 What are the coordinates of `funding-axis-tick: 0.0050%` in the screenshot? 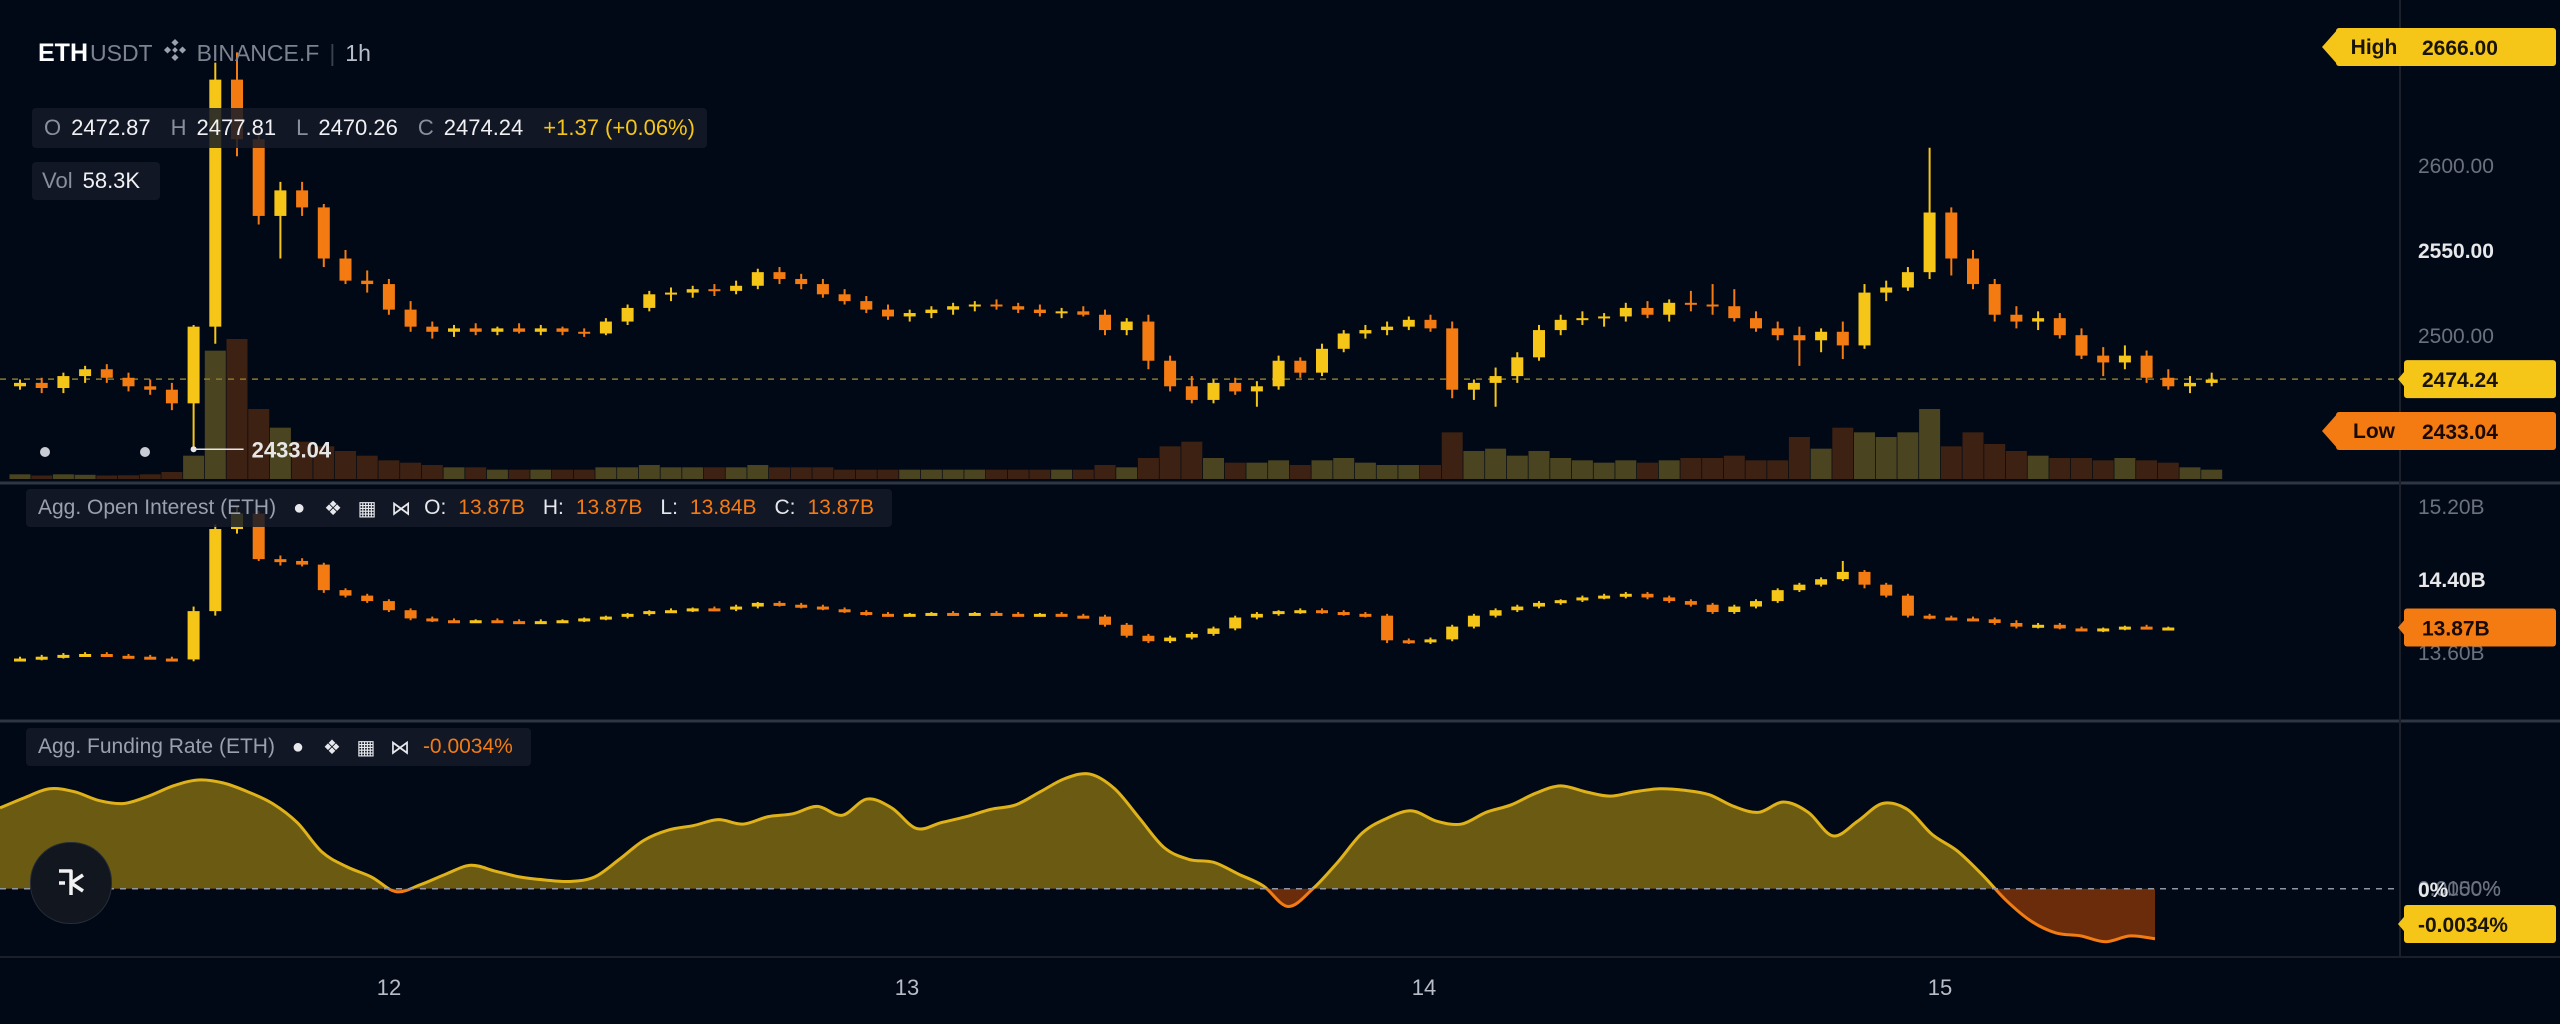 It's located at (2459, 889).